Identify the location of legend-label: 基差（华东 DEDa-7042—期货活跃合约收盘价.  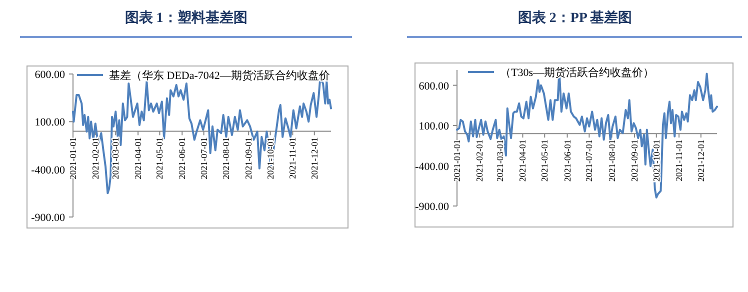
(219, 75).